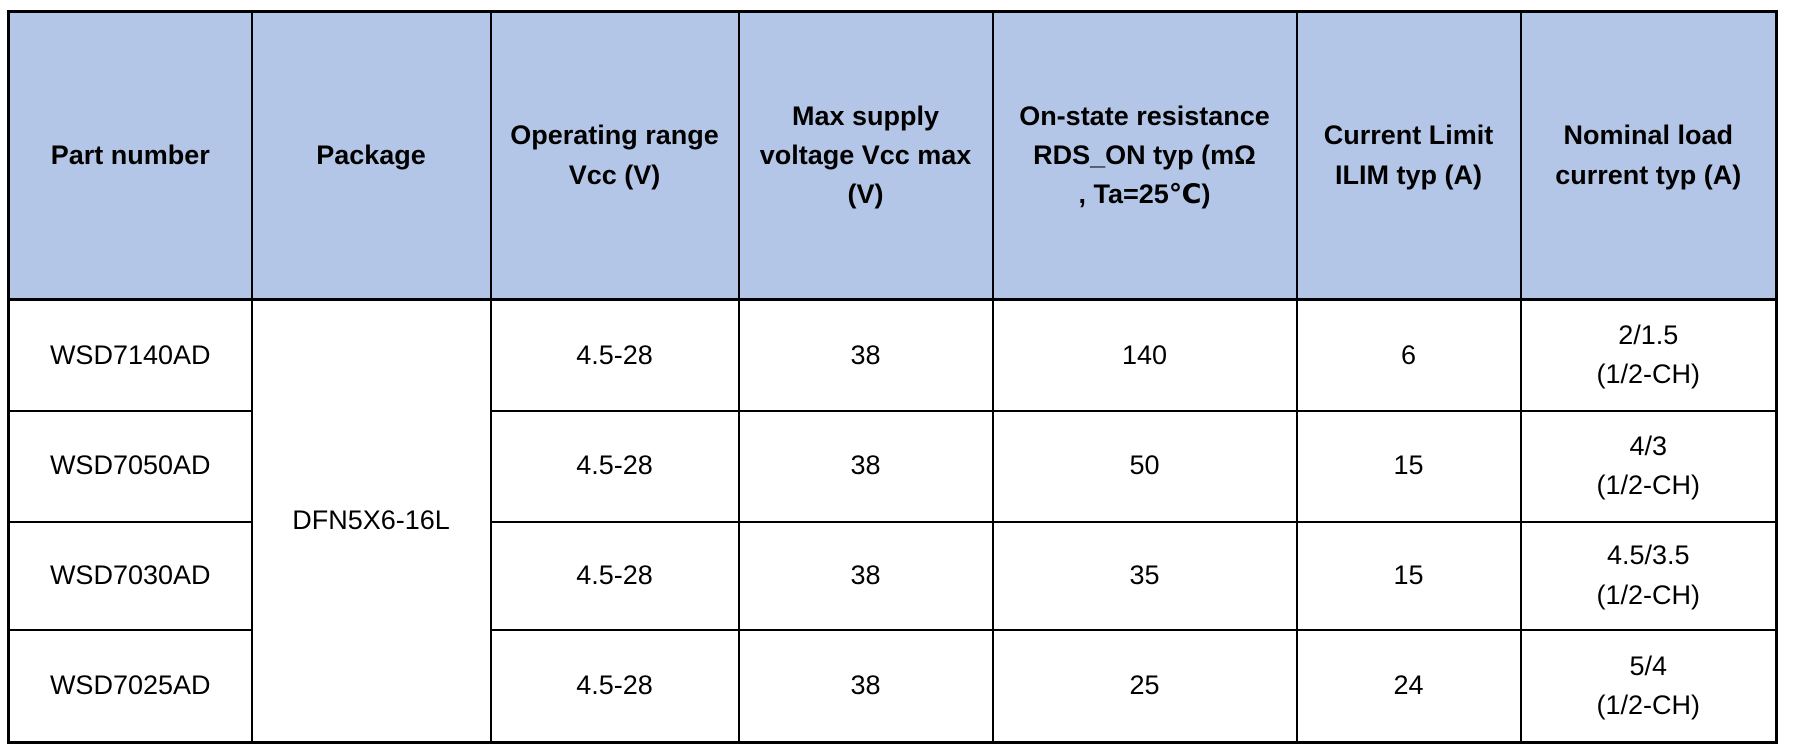 The width and height of the screenshot is (1795, 750). What do you see at coordinates (1408, 355) in the screenshot?
I see `cell-current-limit: 6` at bounding box center [1408, 355].